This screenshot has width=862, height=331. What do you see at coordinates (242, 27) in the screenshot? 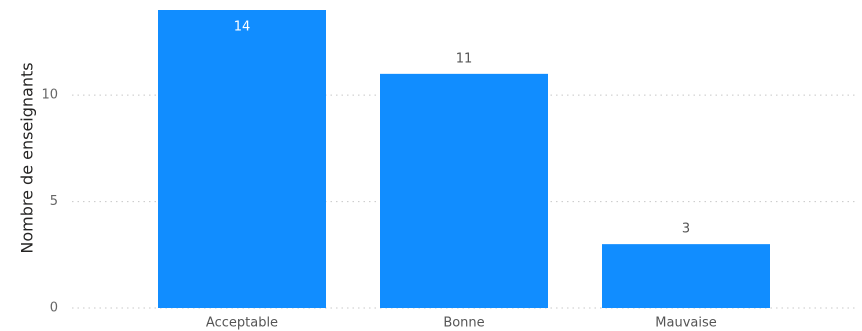
I see `data-label: 14` at bounding box center [242, 27].